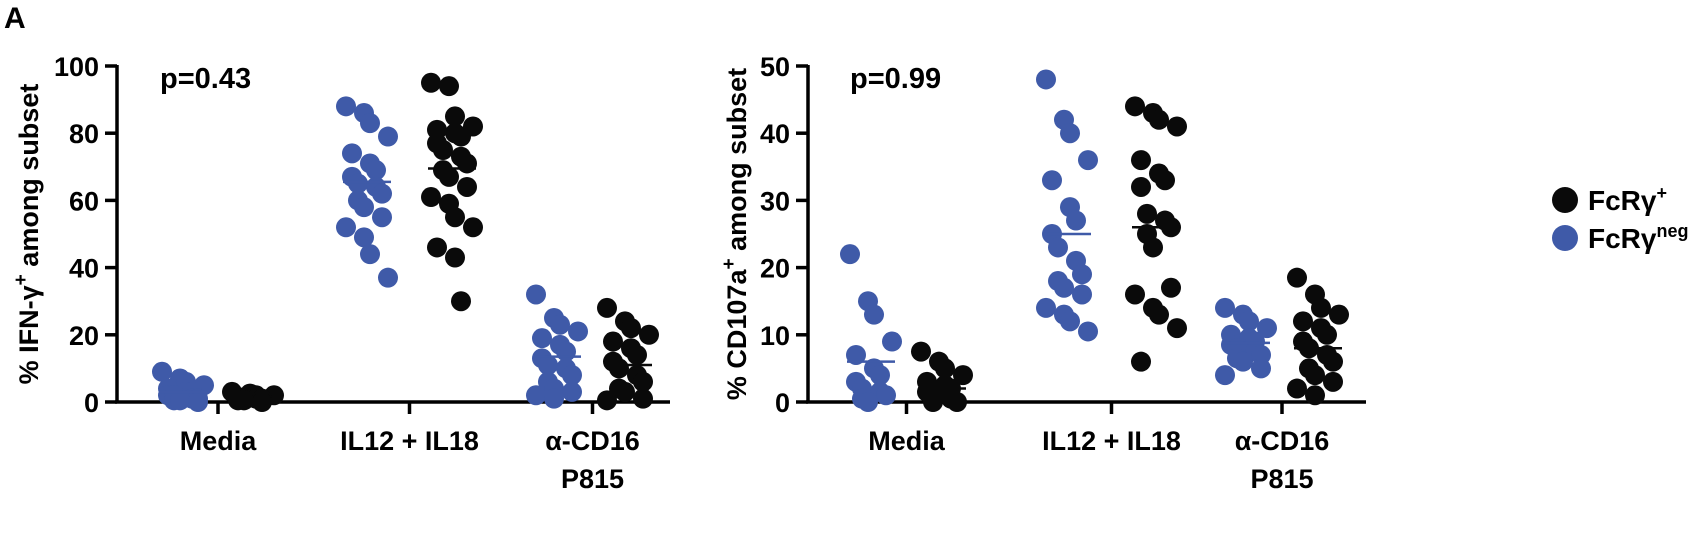 This screenshot has width=1697, height=539. I want to click on legend-label: FcRγneg, so click(1638, 237).